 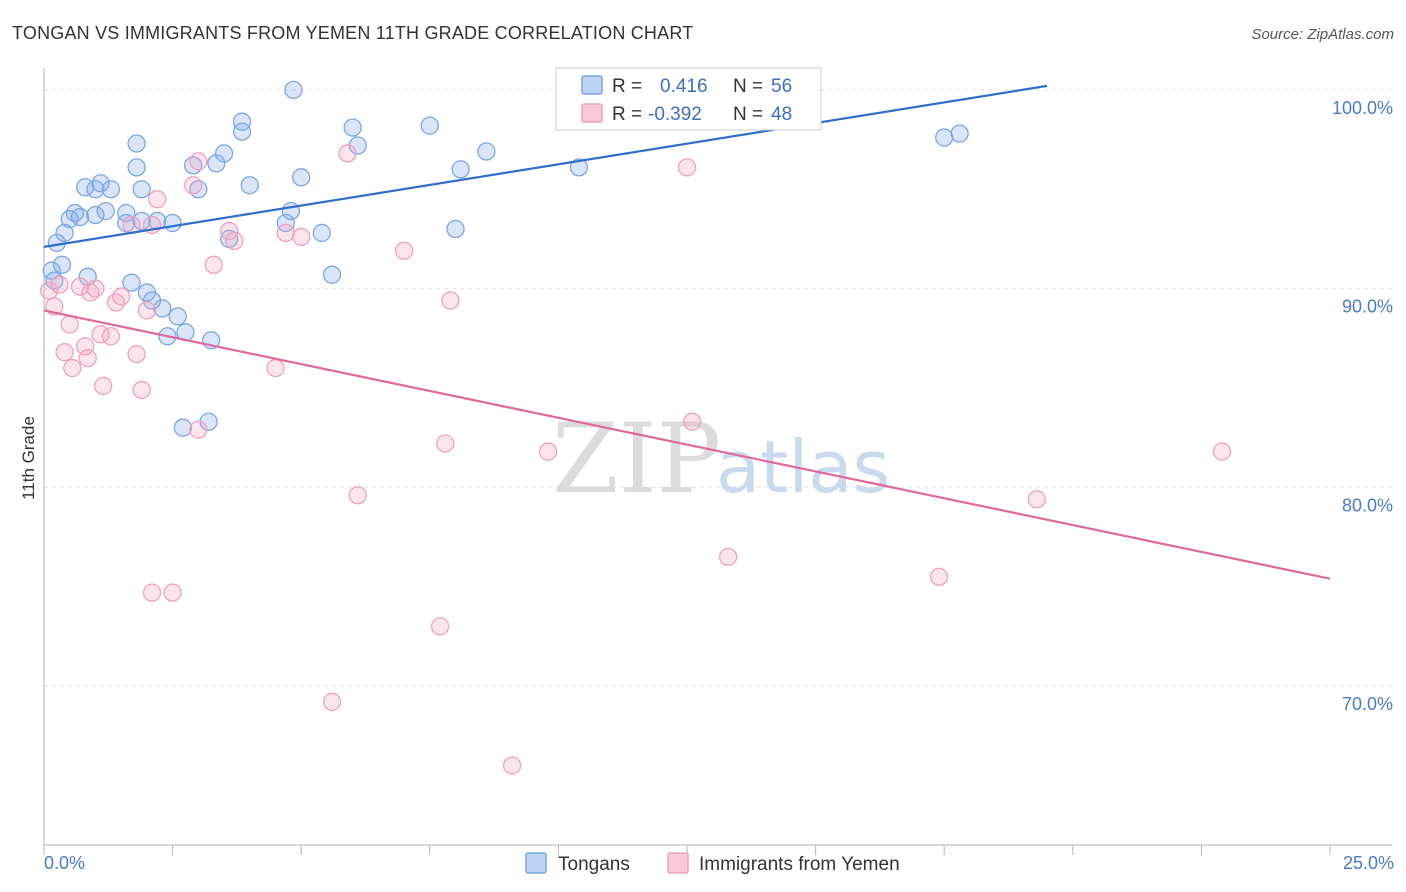 What do you see at coordinates (675, 114) in the screenshot?
I see `yemen-r-value: -0.392` at bounding box center [675, 114].